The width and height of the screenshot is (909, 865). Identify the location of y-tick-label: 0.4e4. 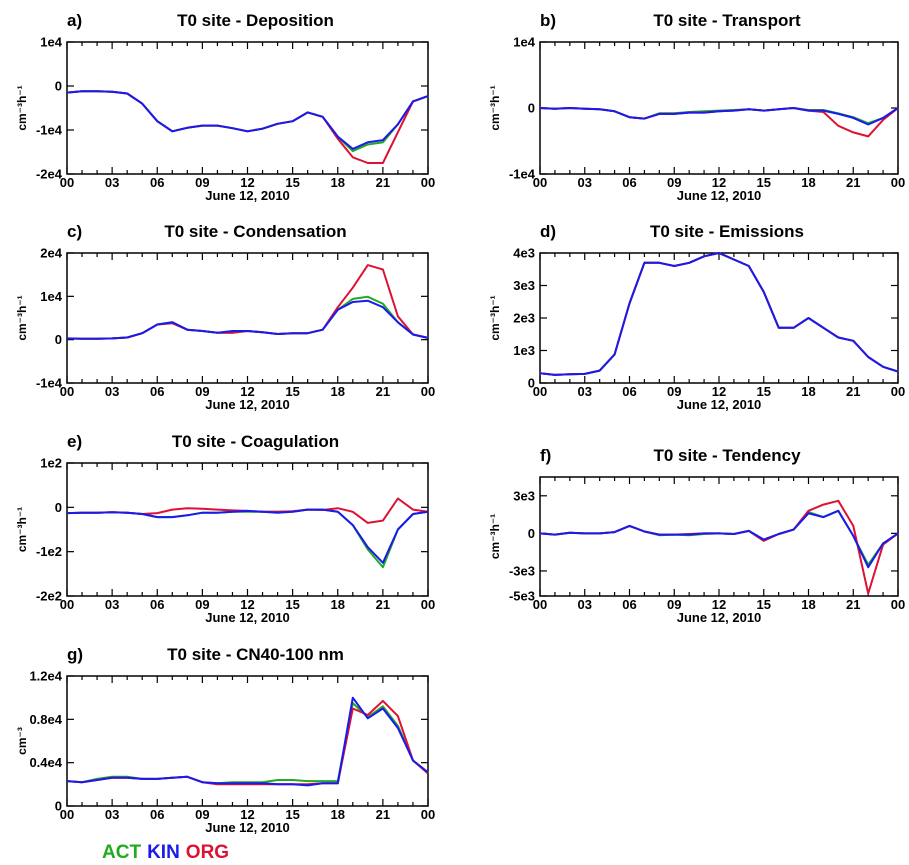
(45, 762).